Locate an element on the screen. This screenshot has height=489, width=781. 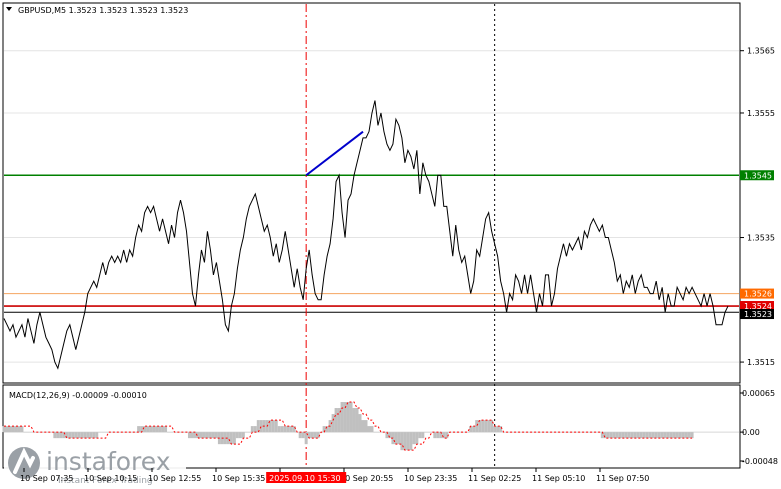
macd-tick-label: 0.00 is located at coordinates (751, 432).